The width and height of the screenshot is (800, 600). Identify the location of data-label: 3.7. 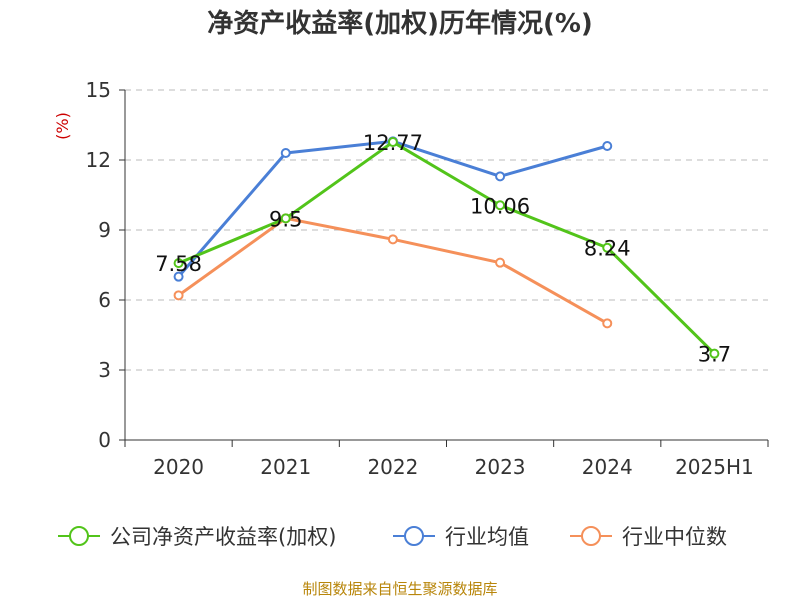
(714, 355).